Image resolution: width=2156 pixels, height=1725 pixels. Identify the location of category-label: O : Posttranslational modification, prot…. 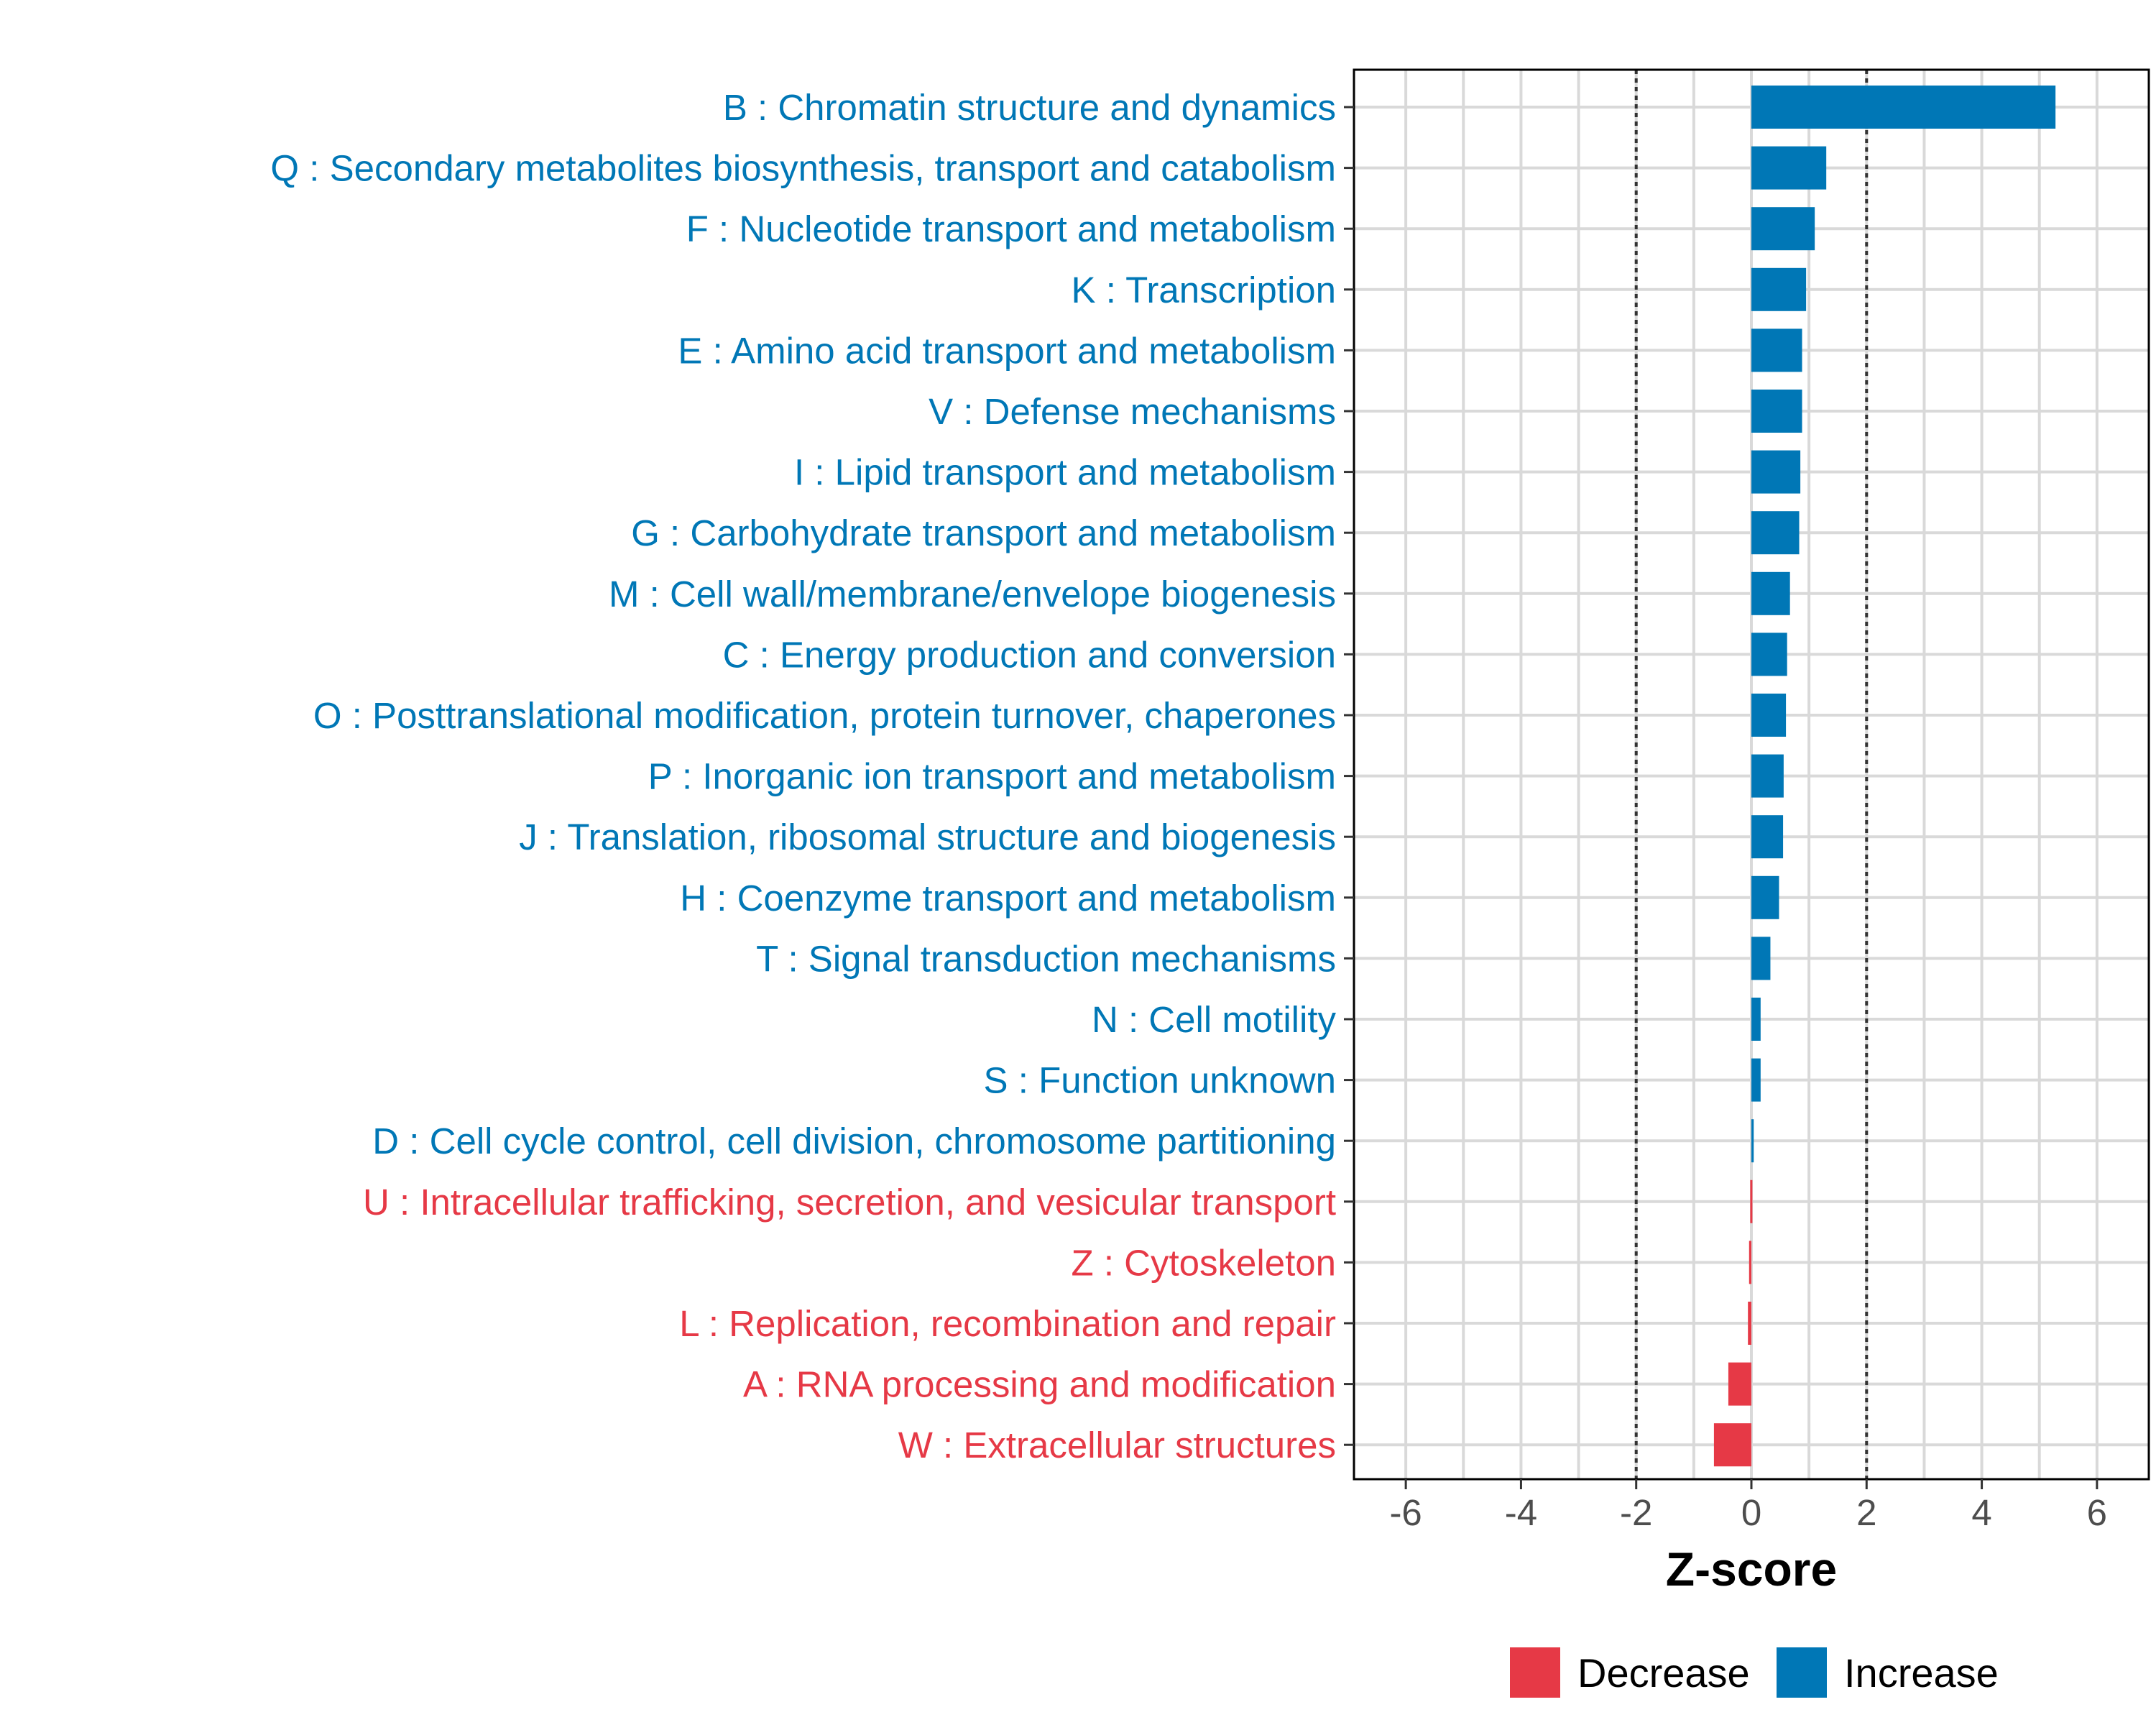
(824, 715).